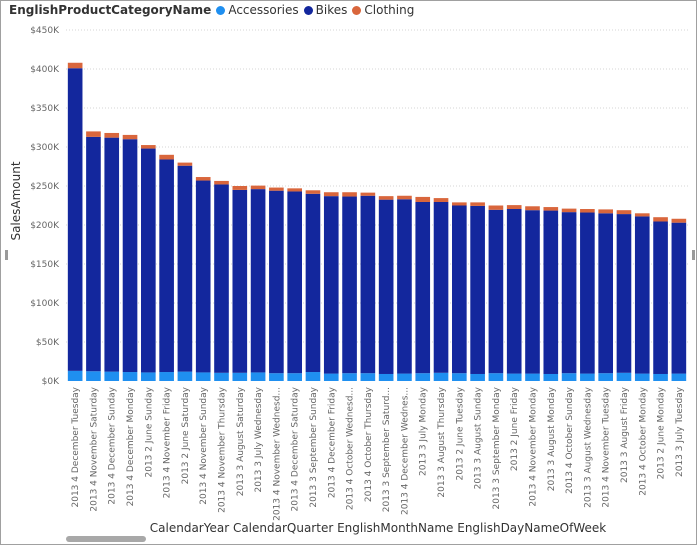 Image resolution: width=699 pixels, height=547 pixels. I want to click on legend-item-clothing: Clothing, so click(383, 10).